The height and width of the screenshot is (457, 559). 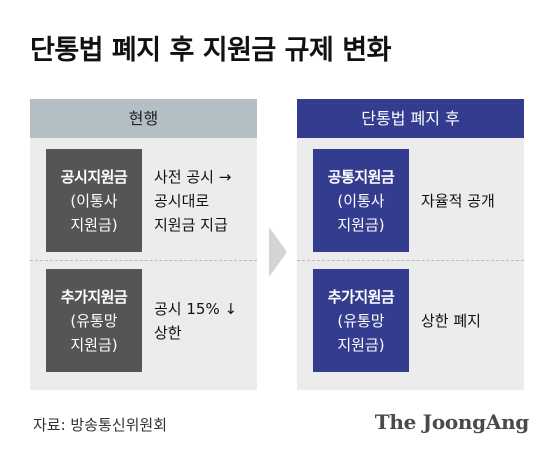 I want to click on after-additional-subsidy-desc: 상한 폐지, so click(x=471, y=320).